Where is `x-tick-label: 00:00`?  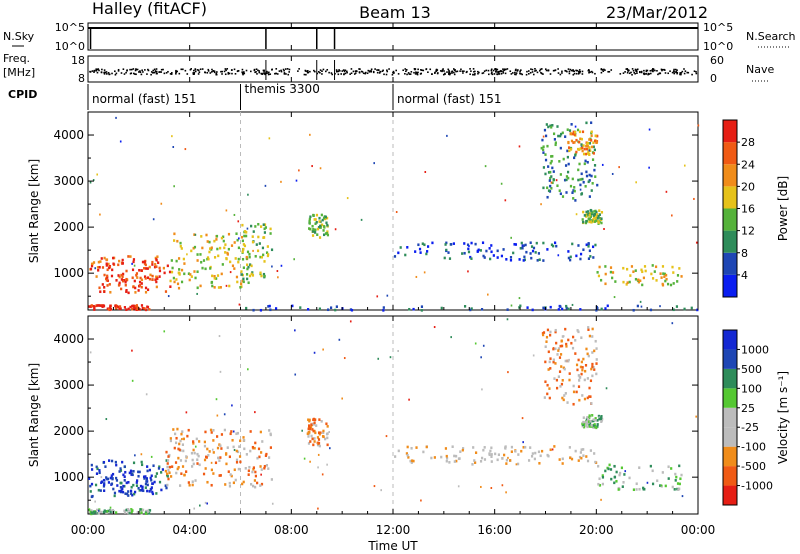 x-tick-label: 00:00 is located at coordinates (88, 530).